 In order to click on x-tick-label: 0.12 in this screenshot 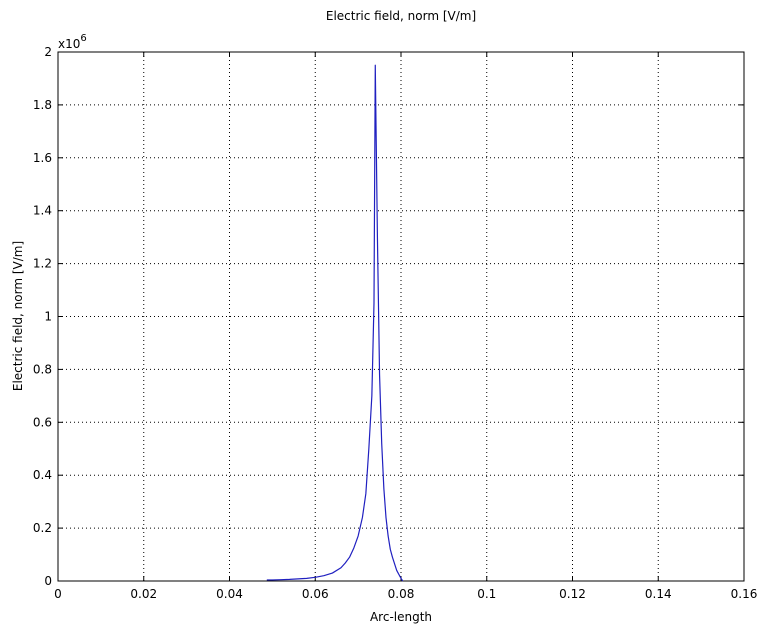, I will do `click(572, 594)`.